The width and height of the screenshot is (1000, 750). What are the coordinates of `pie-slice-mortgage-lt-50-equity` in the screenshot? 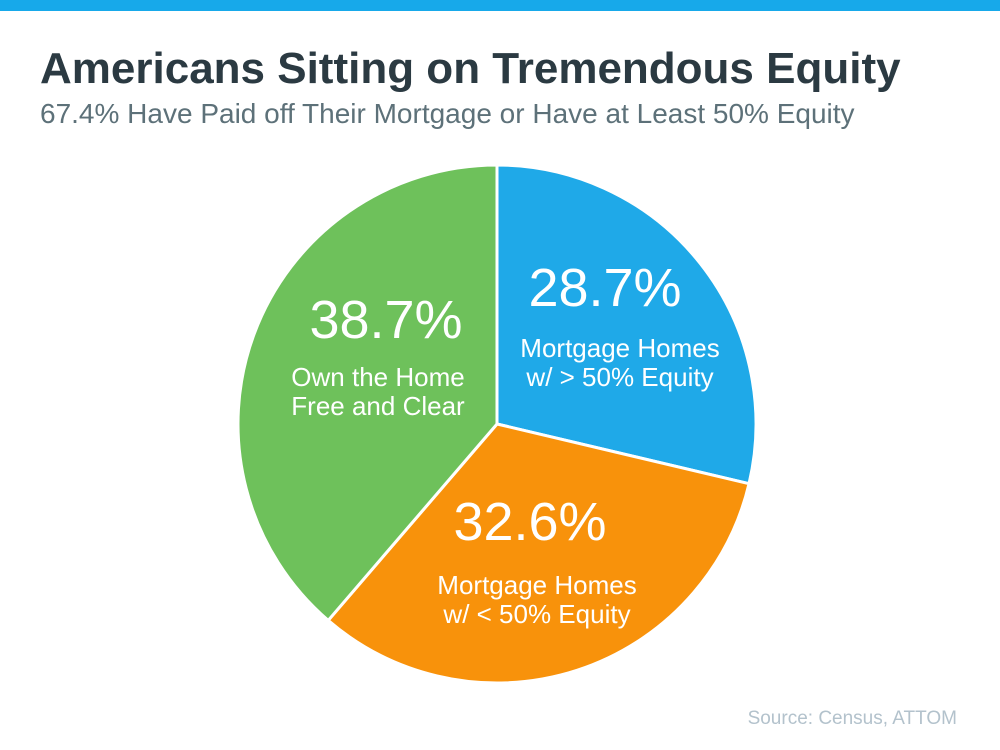 It's located at (538, 553).